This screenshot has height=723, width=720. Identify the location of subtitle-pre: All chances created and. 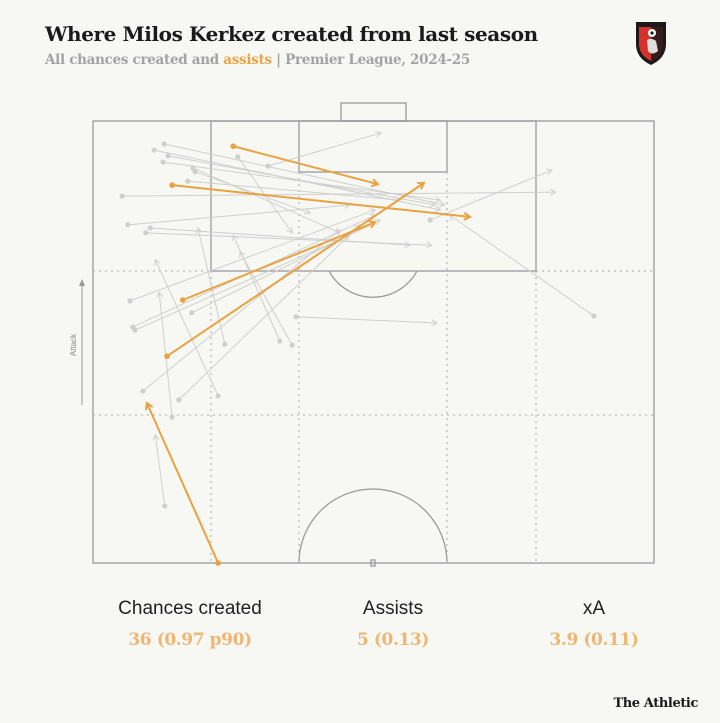
(134, 60).